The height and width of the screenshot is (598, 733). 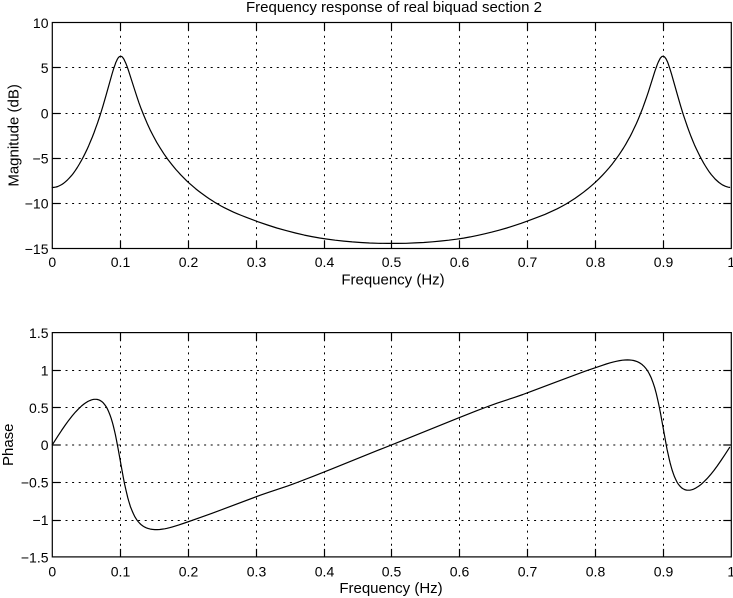 I want to click on svg-text: −1, so click(x=41, y=520).